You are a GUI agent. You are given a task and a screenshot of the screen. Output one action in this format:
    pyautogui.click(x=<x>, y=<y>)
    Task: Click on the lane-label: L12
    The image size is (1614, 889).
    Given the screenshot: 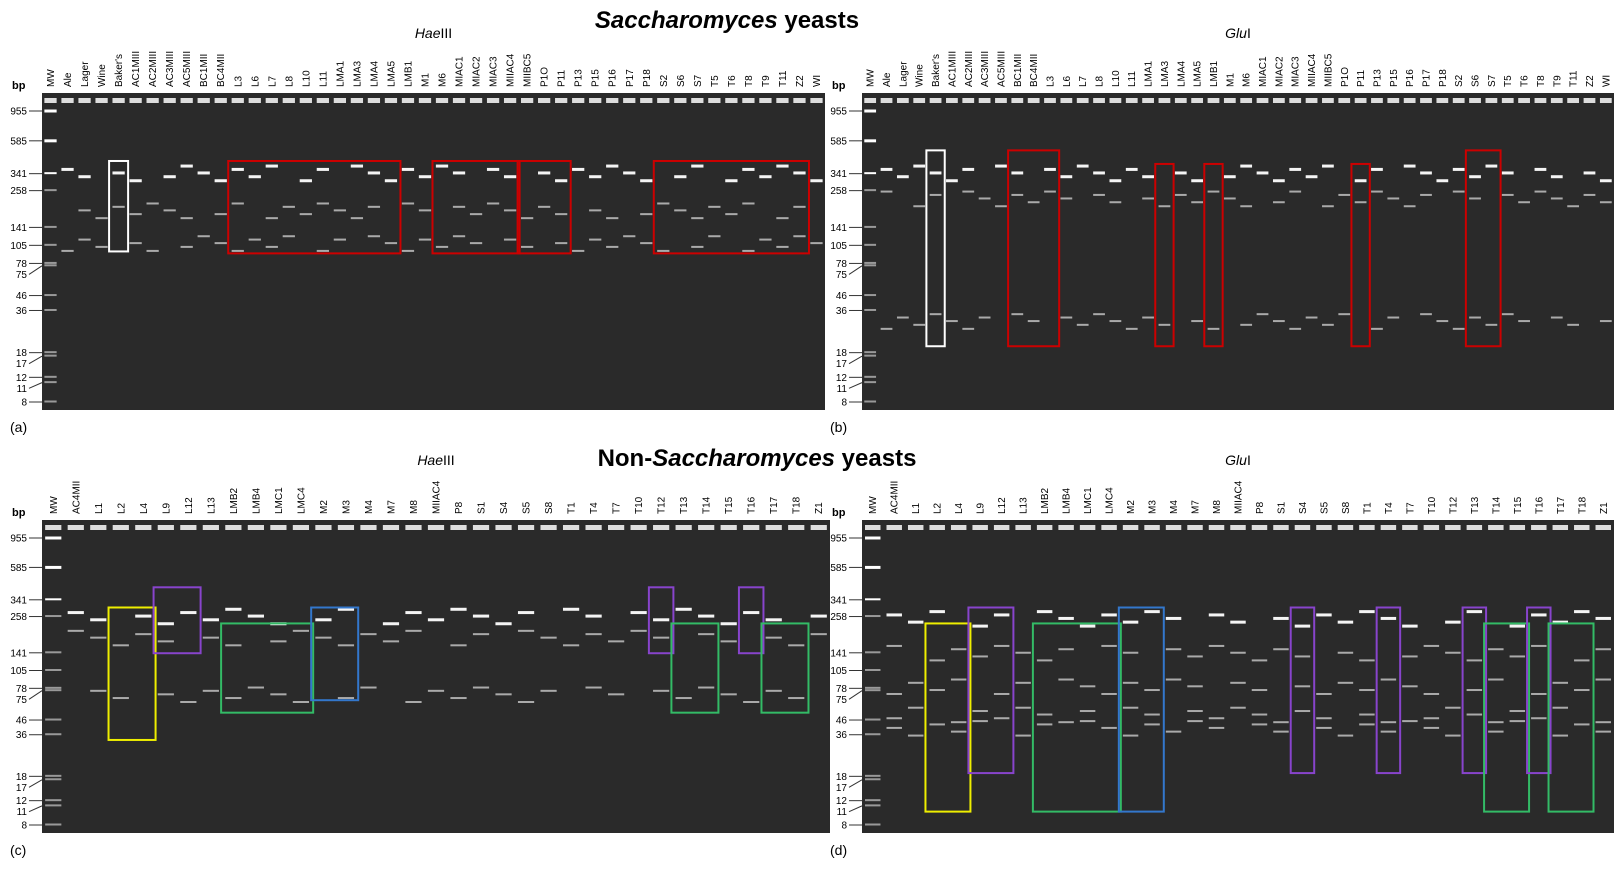 What is the action you would take?
    pyautogui.click(x=189, y=505)
    